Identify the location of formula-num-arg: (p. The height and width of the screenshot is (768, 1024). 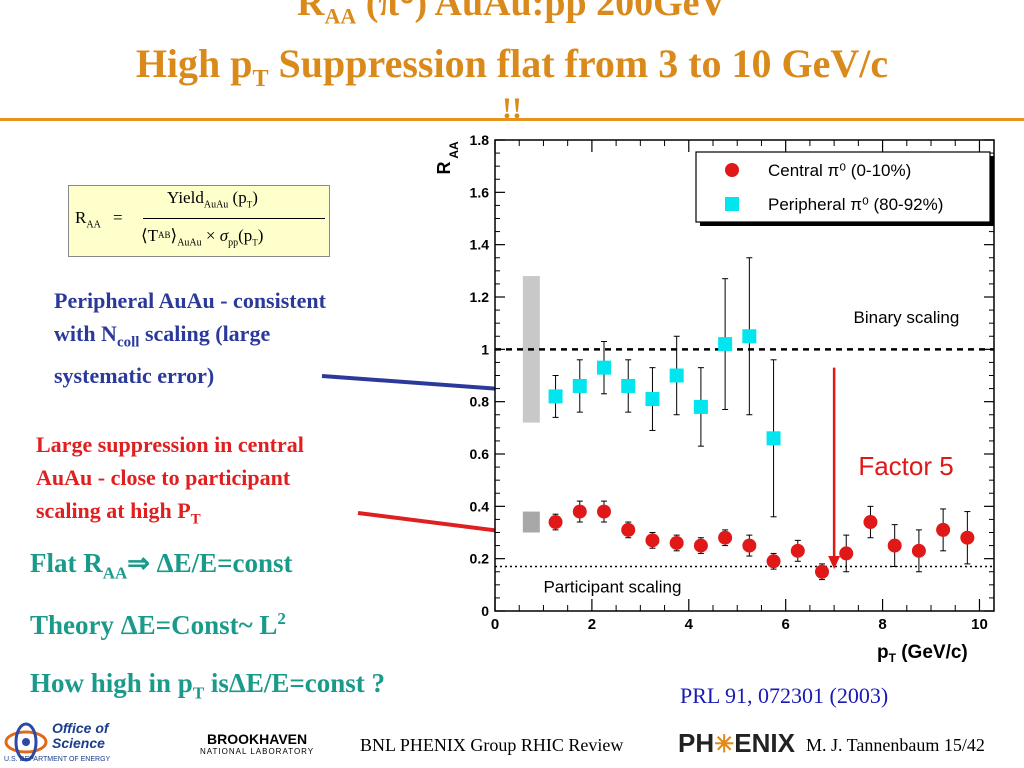
(239, 197).